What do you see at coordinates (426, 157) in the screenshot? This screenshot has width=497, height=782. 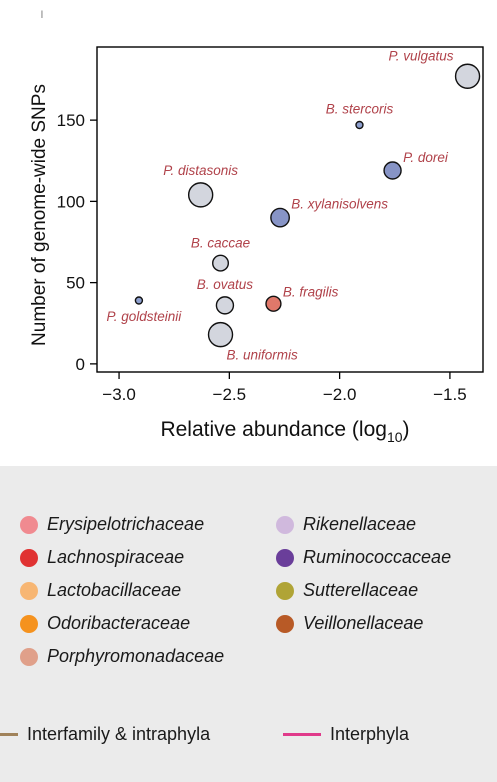 I see `point-label: P. dorei` at bounding box center [426, 157].